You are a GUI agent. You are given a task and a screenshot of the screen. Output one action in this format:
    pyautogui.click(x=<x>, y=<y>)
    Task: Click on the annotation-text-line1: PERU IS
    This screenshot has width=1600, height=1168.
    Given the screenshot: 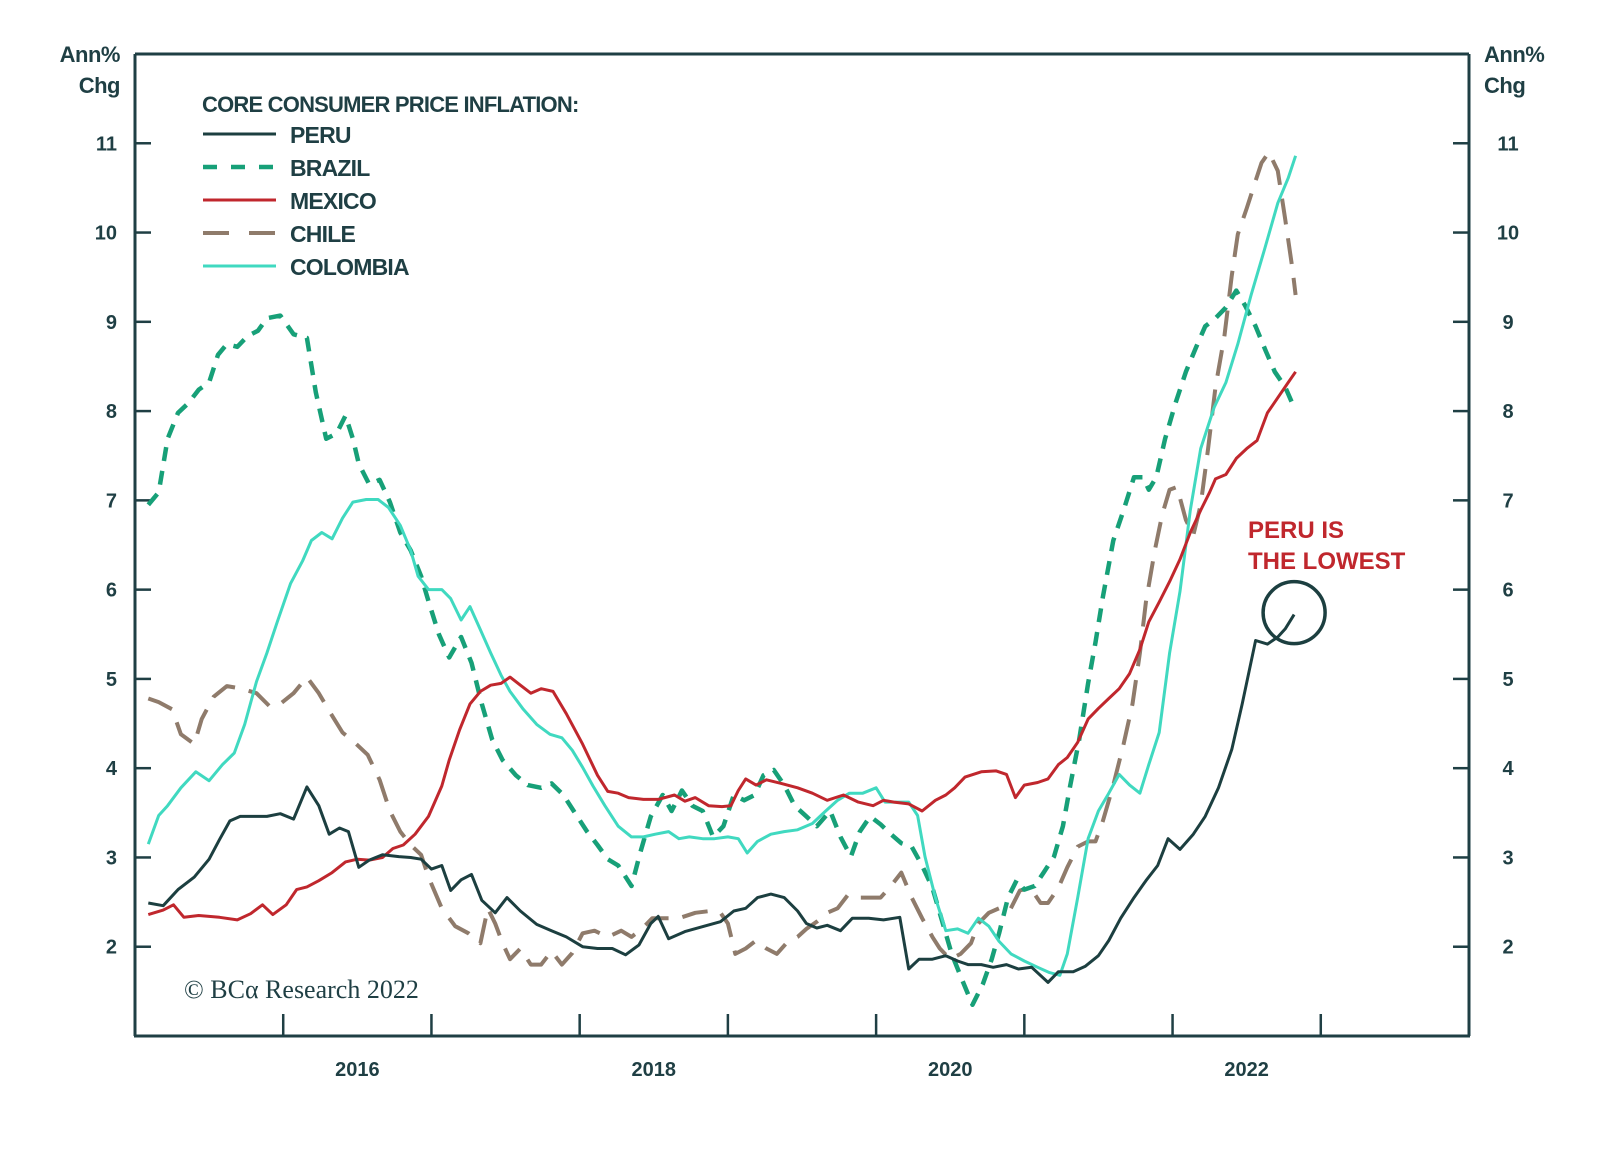 What is the action you would take?
    pyautogui.click(x=1296, y=530)
    